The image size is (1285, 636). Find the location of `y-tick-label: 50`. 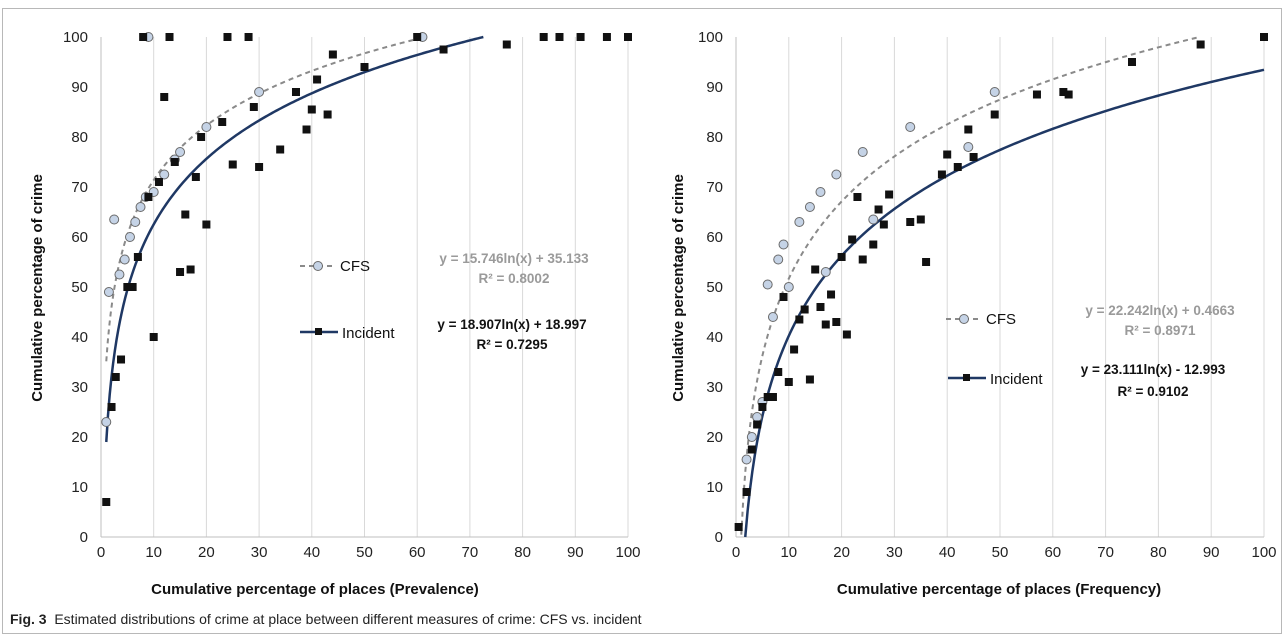

y-tick-label: 50 is located at coordinates (79, 287).